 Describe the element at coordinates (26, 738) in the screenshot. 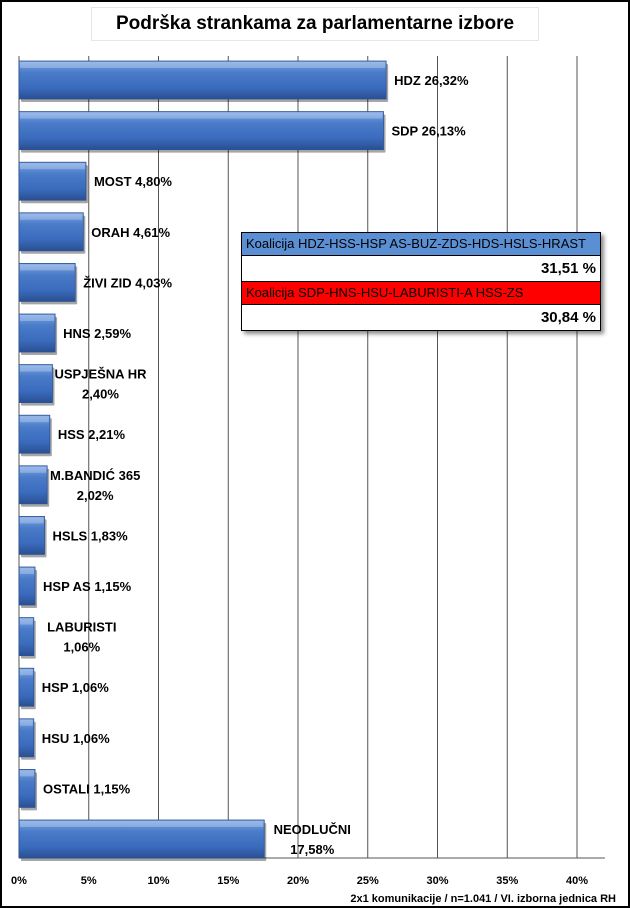

I see `bar-hsu` at that location.